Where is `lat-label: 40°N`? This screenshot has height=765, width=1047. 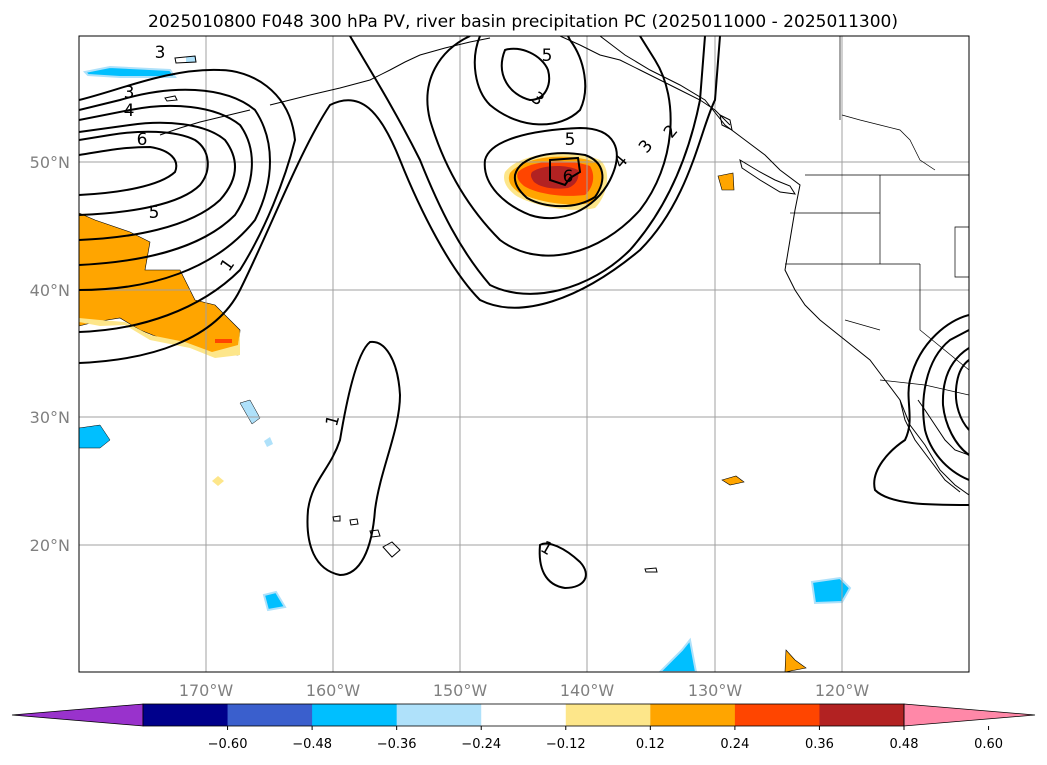
lat-label: 40°N is located at coordinates (50, 290).